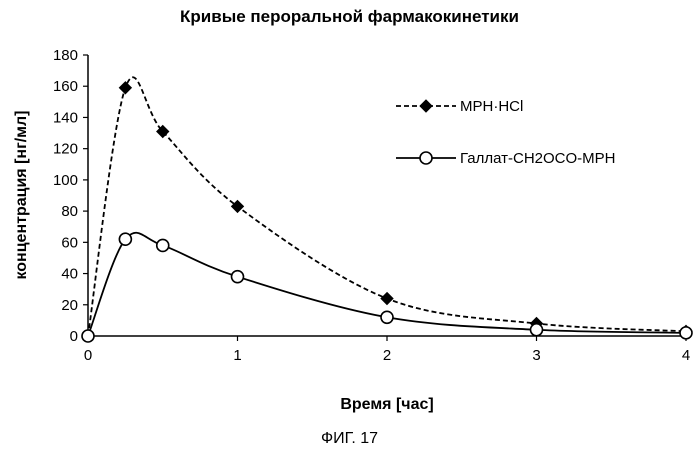 The height and width of the screenshot is (460, 699). I want to click on y-axis-title: концентрация [нг/мл], so click(21, 194).